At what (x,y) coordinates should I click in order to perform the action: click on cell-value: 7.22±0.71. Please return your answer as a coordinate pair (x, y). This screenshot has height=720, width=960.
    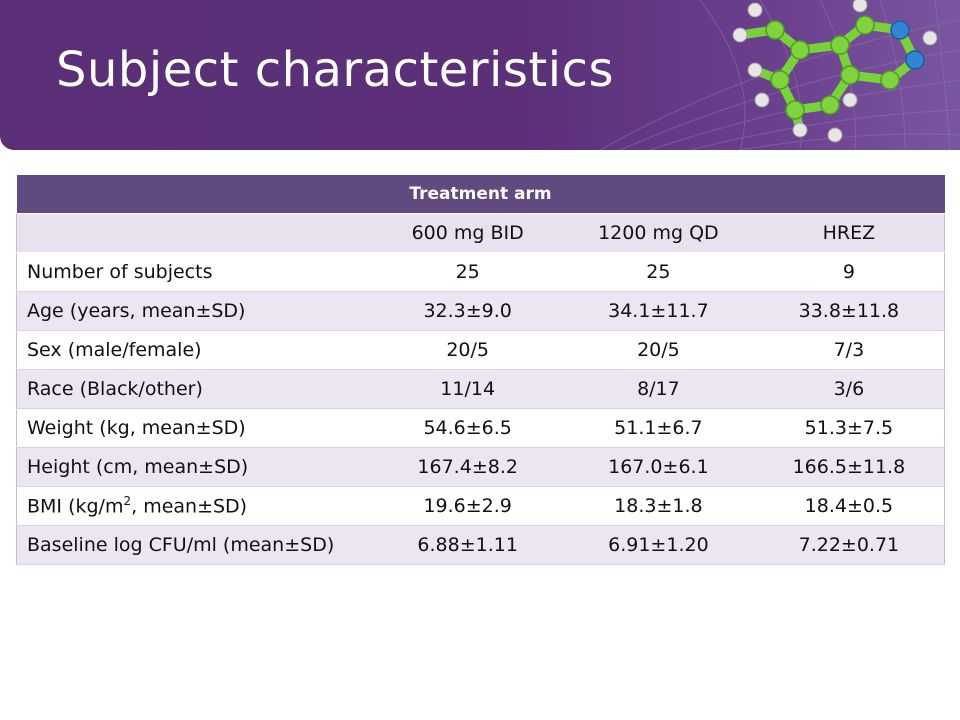
    Looking at the image, I should click on (849, 545).